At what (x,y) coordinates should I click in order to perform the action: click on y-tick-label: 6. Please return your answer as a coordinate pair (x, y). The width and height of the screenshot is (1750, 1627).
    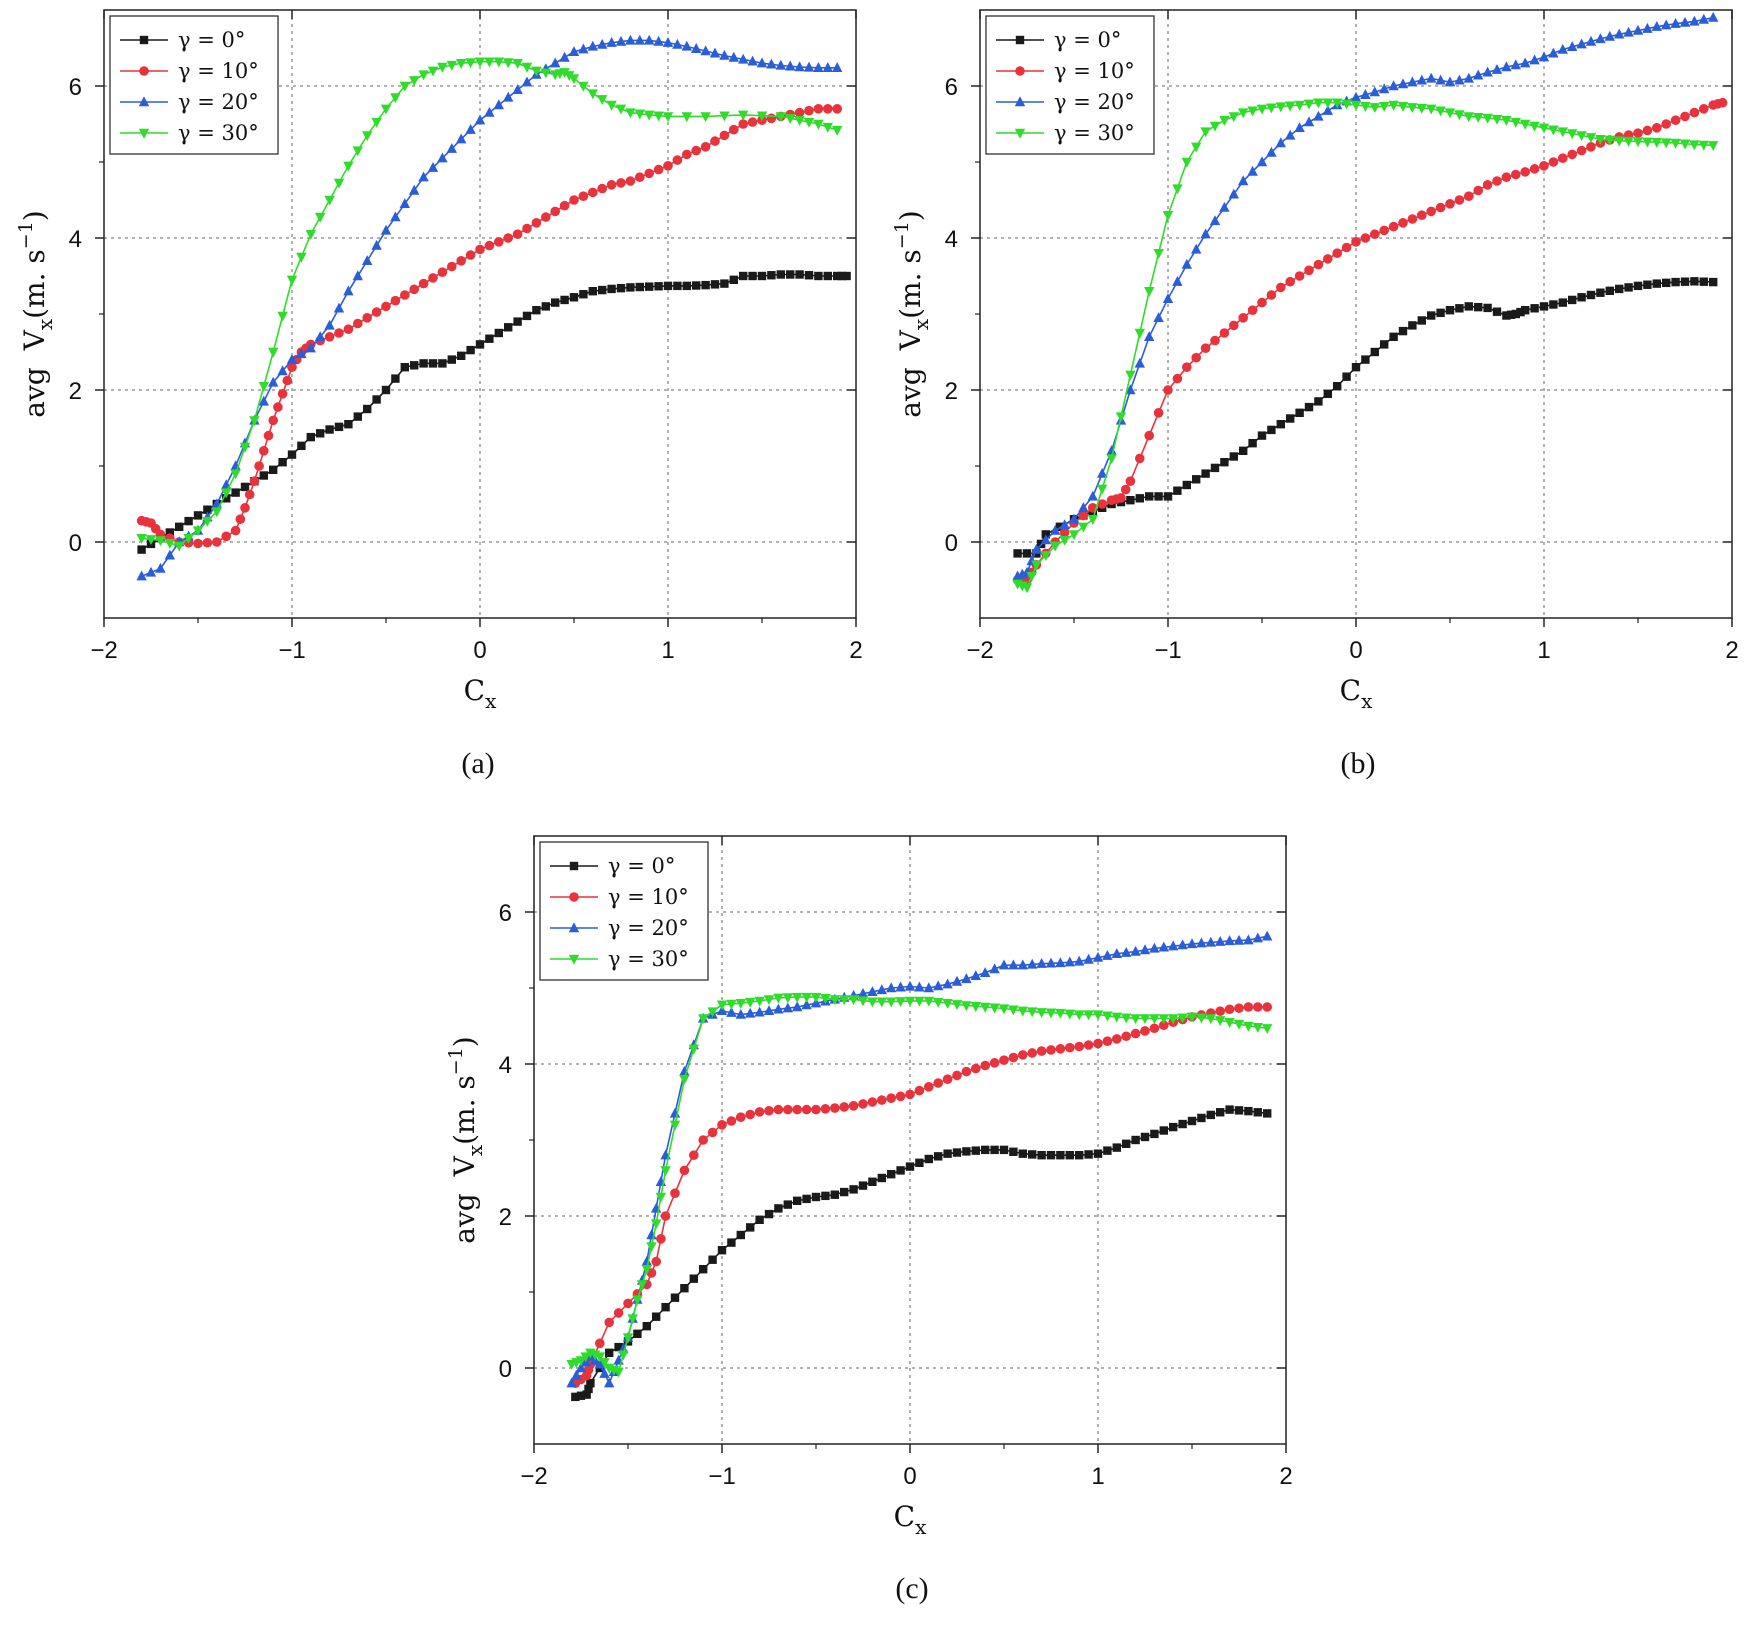
    Looking at the image, I should click on (75, 87).